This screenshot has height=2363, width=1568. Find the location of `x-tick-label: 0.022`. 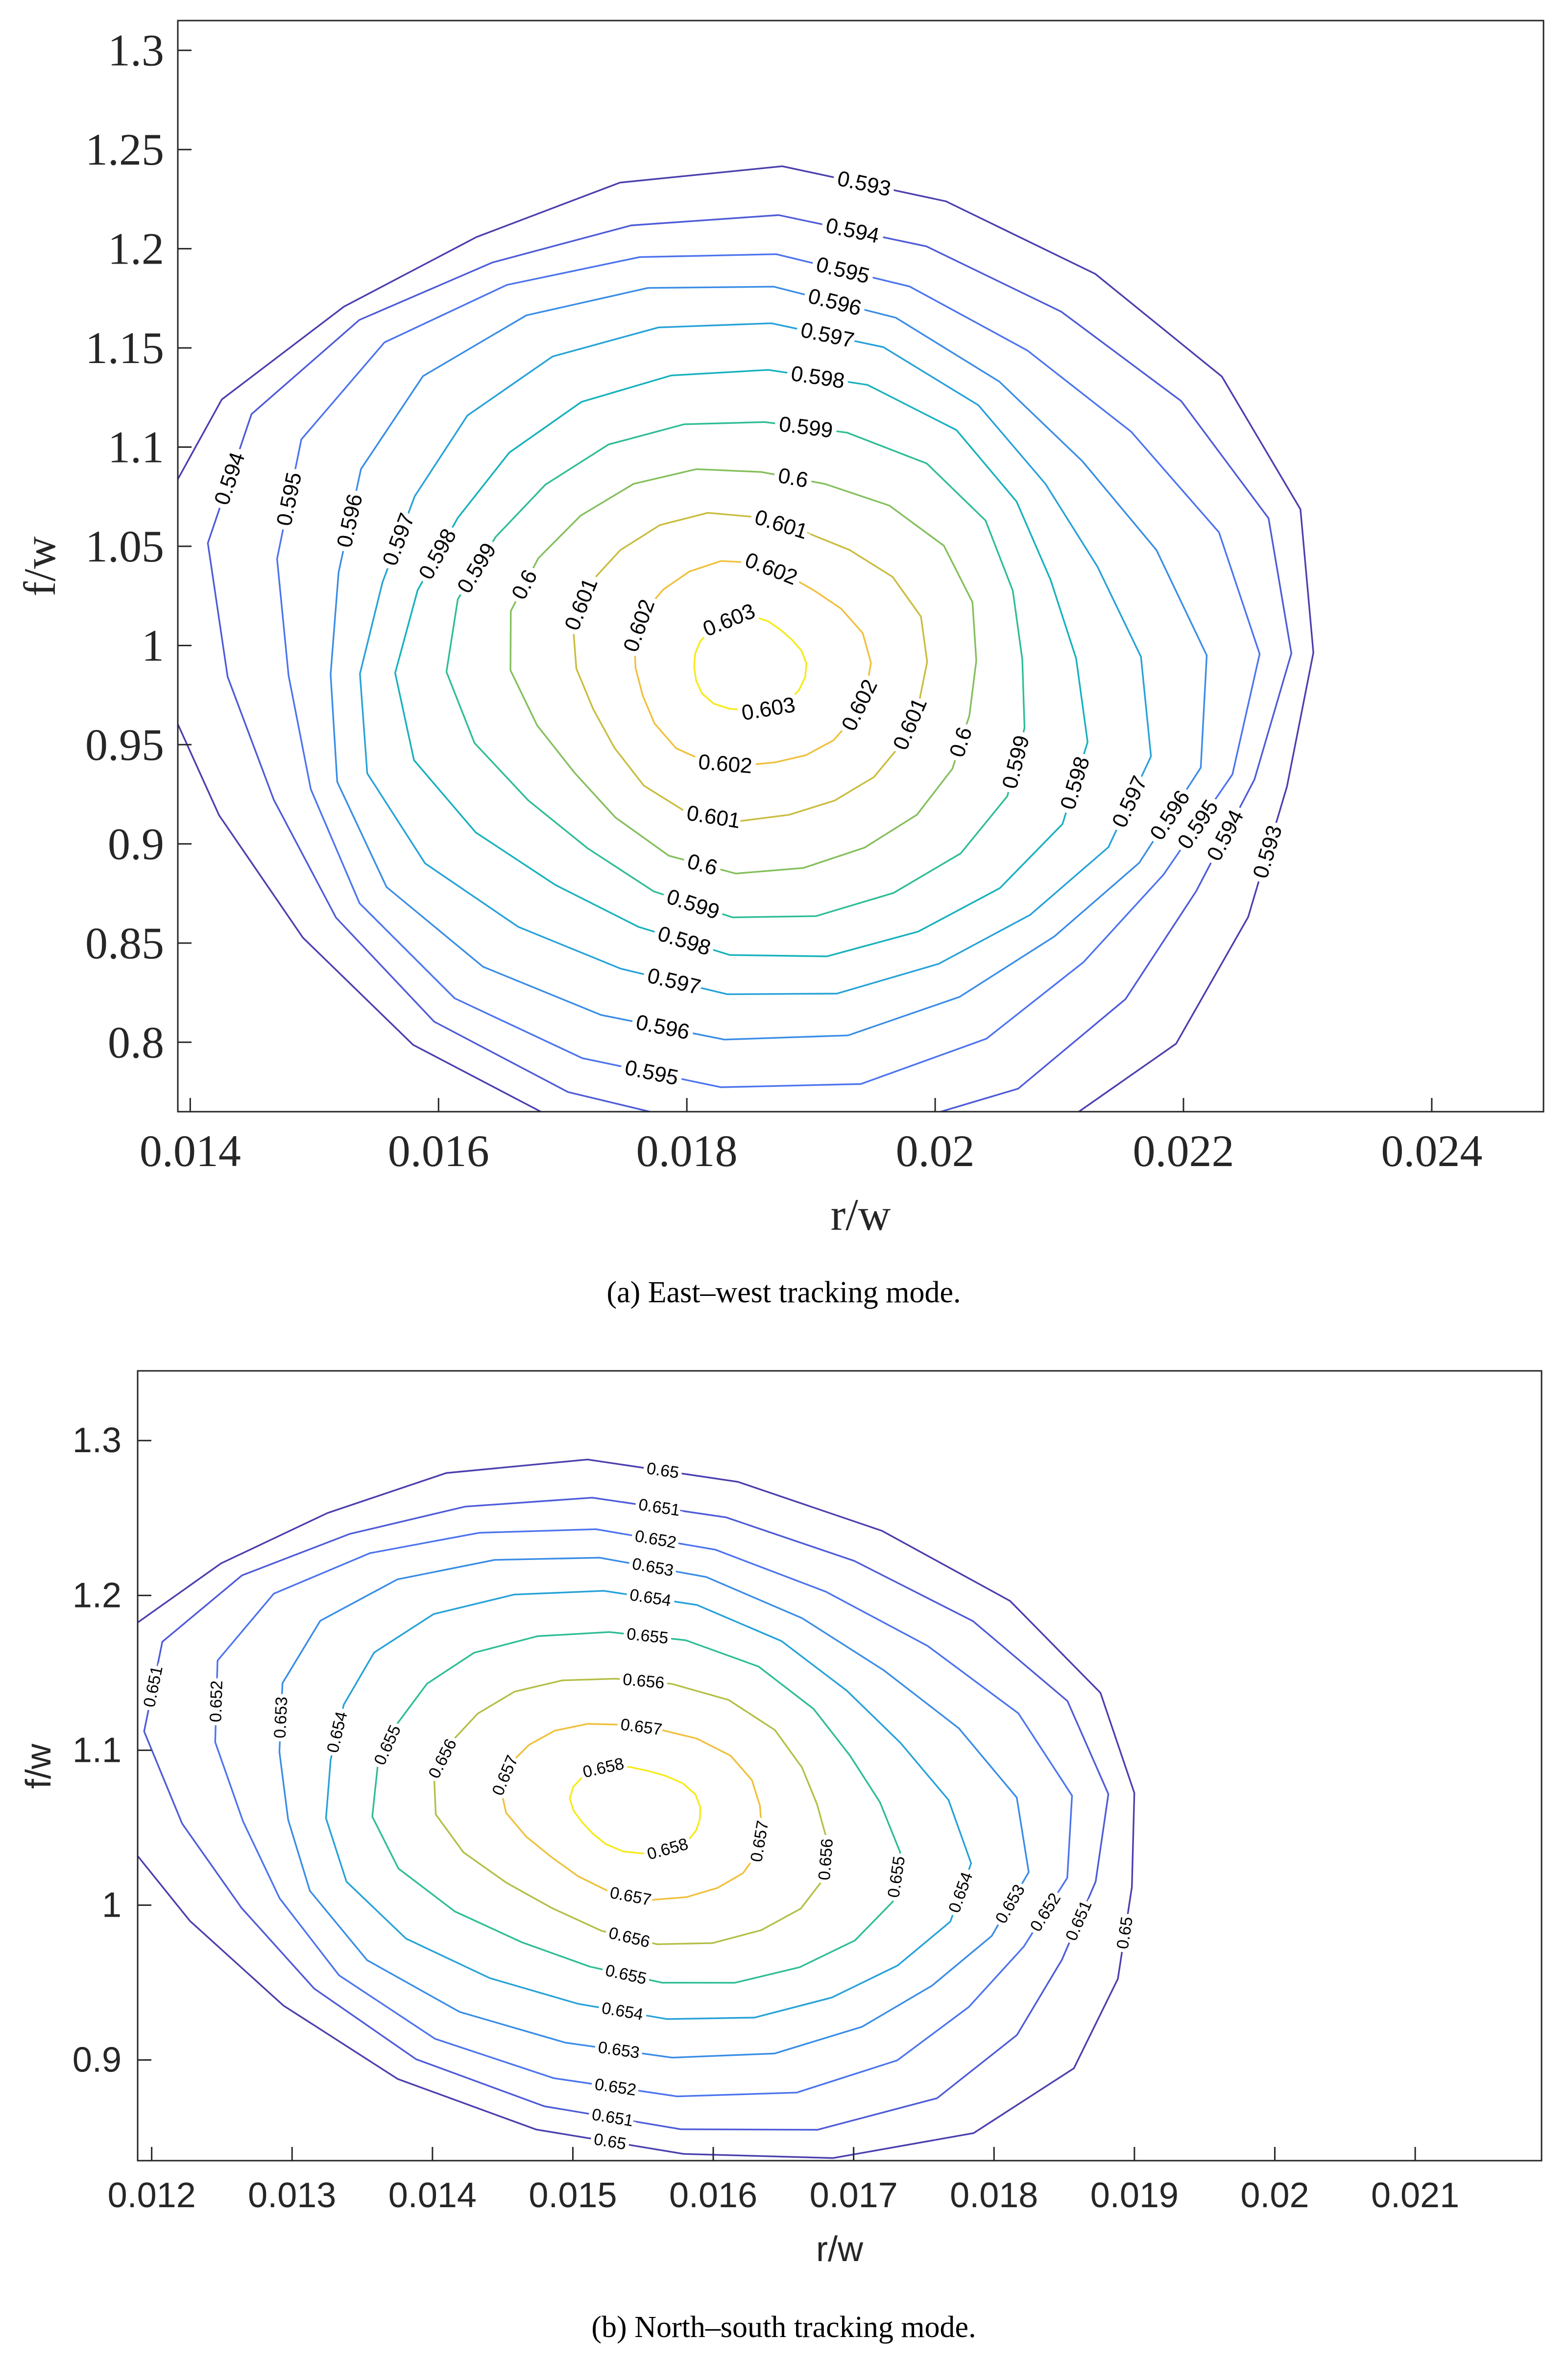

x-tick-label: 0.022 is located at coordinates (1183, 1151).